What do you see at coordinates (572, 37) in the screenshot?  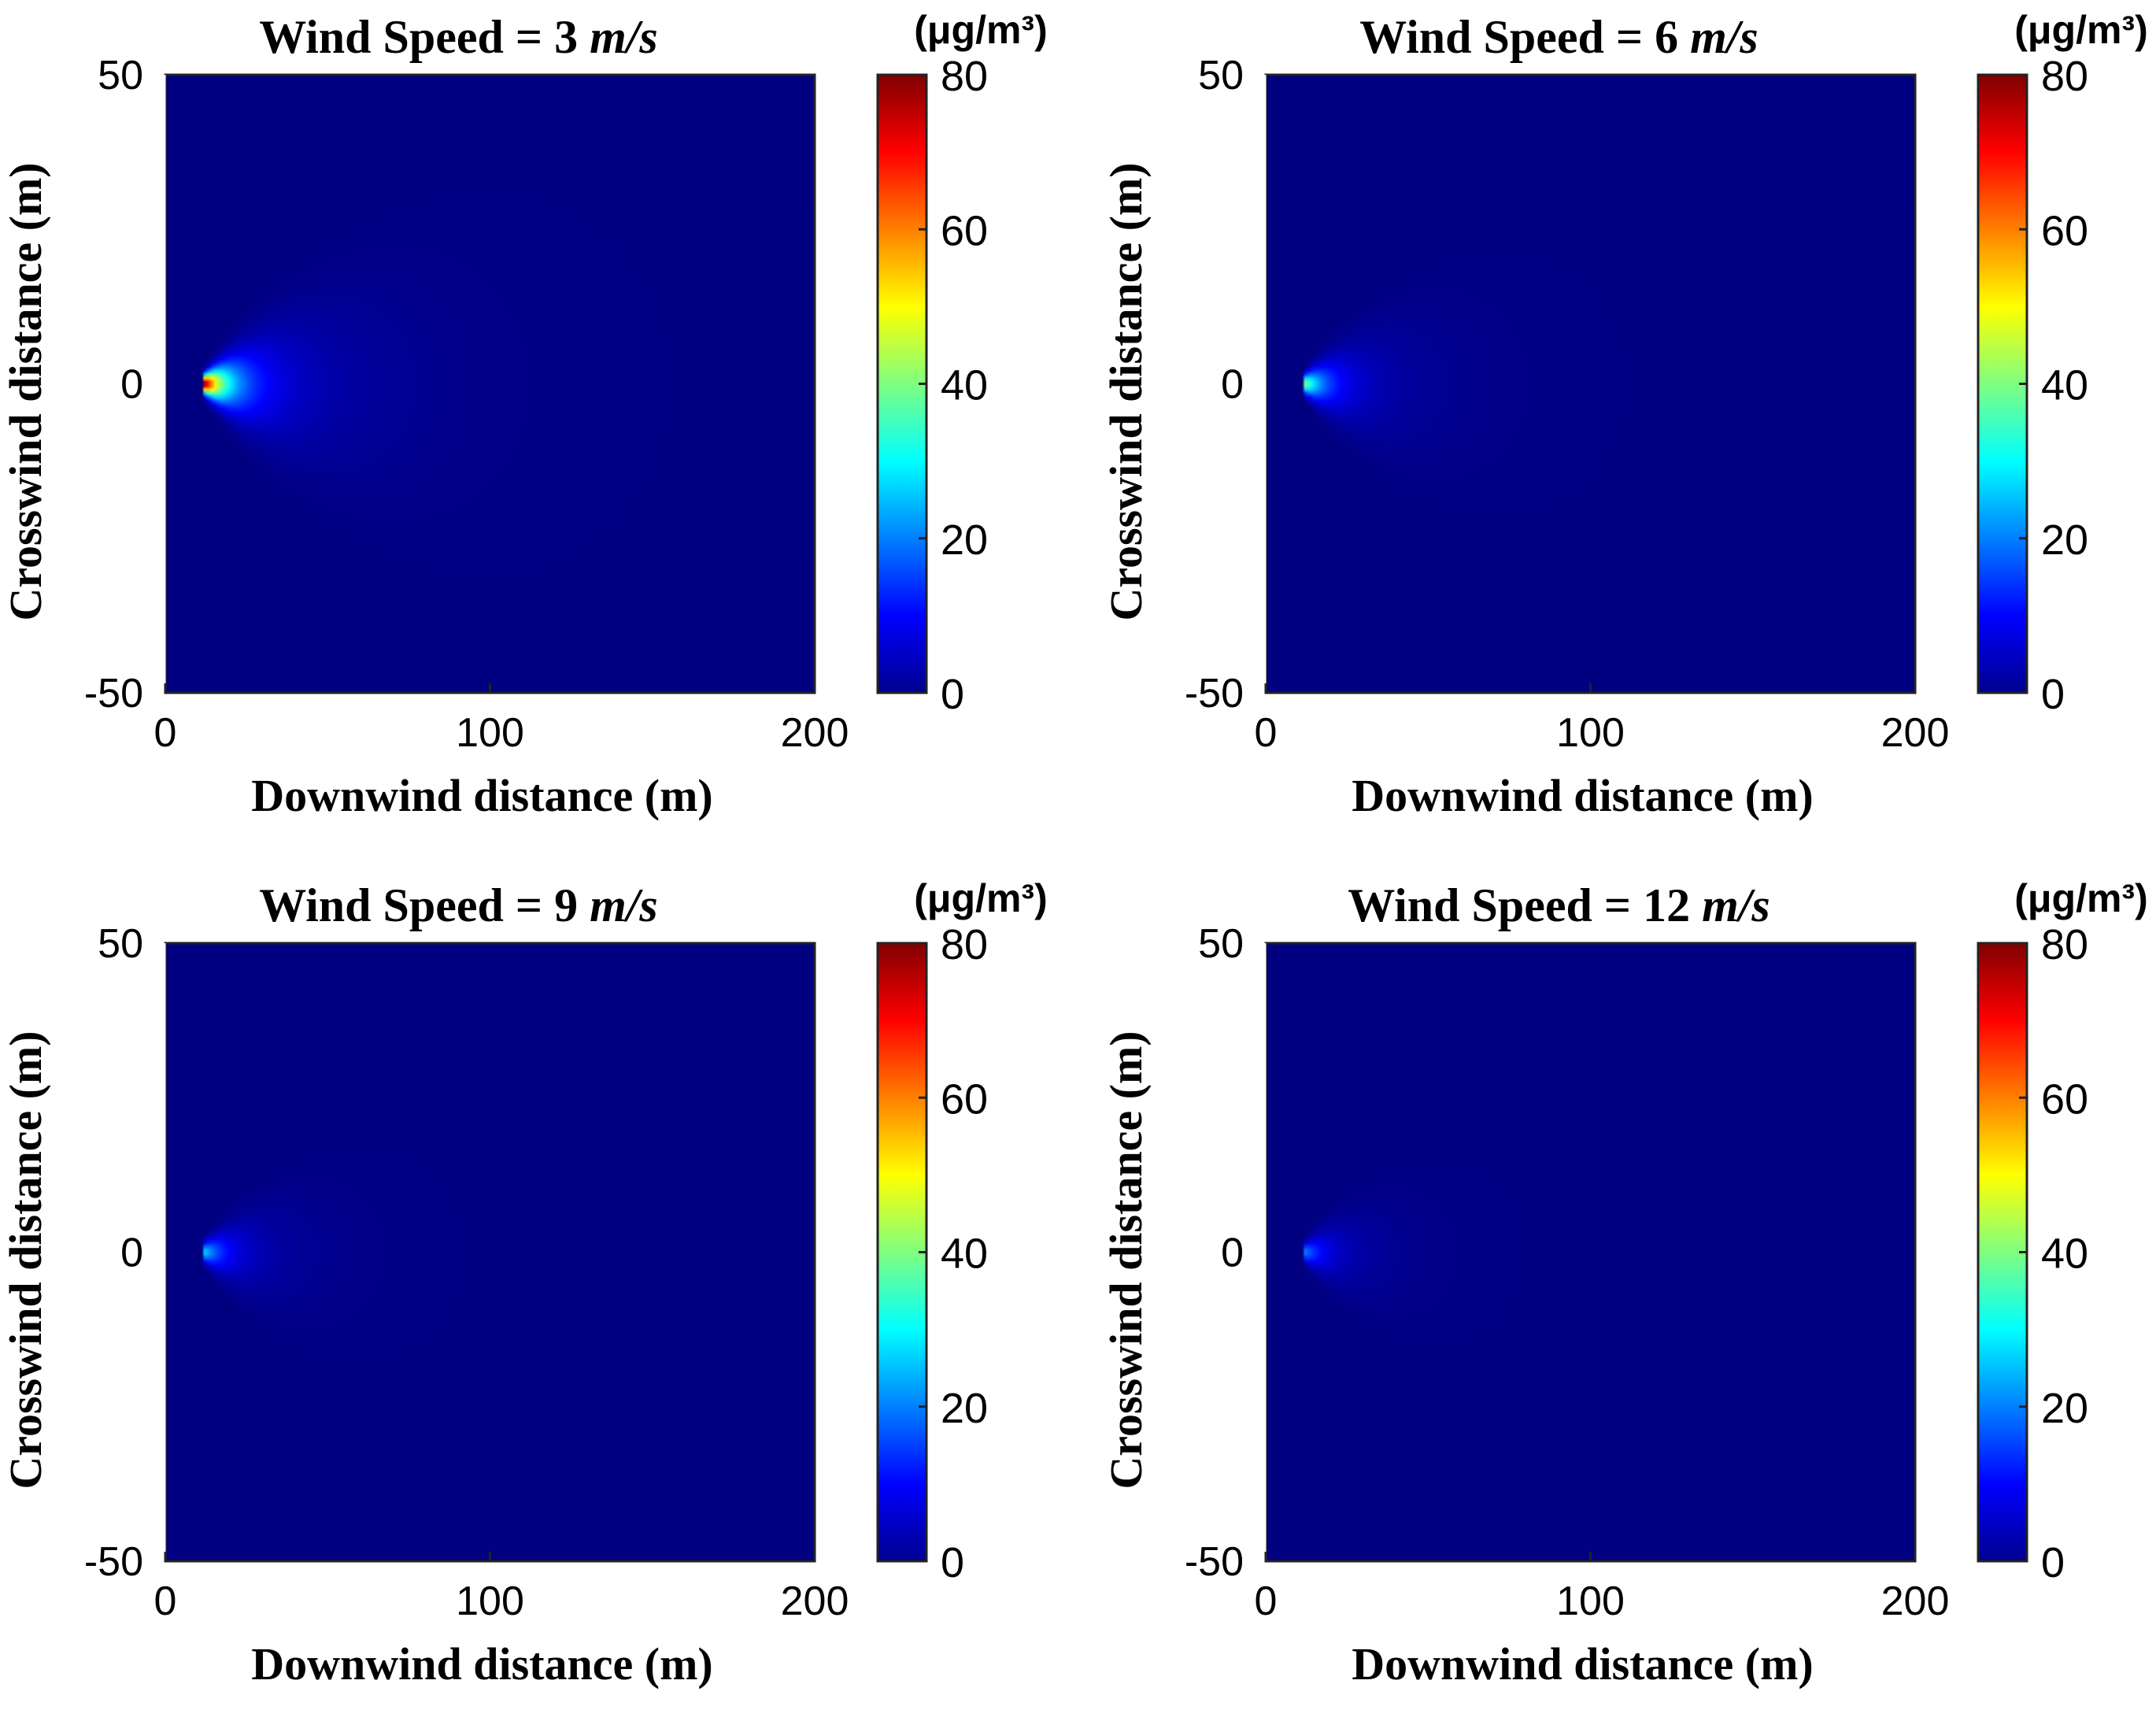 I see `title-value: 3` at bounding box center [572, 37].